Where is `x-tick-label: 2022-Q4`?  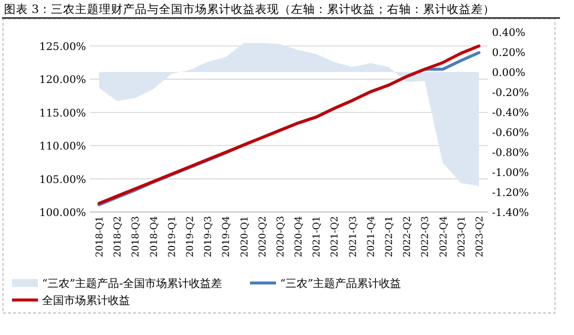
x-tick-label: 2022-Q4 is located at coordinates (444, 237).